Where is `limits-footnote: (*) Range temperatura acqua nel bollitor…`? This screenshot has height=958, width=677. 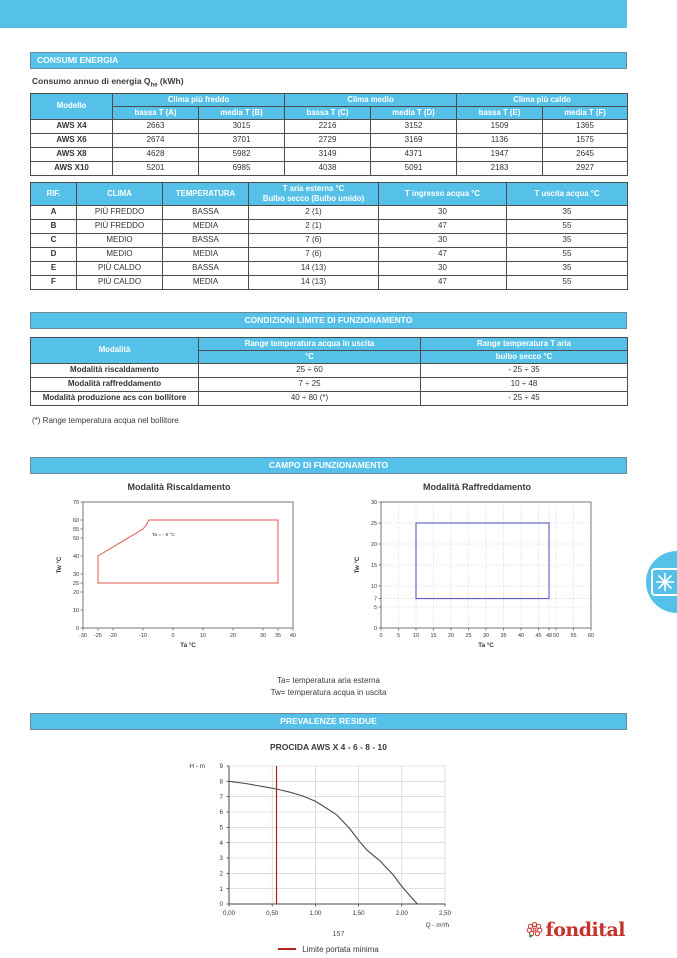
limits-footnote: (*) Range temperatura acqua nel bollitor… is located at coordinates (105, 420).